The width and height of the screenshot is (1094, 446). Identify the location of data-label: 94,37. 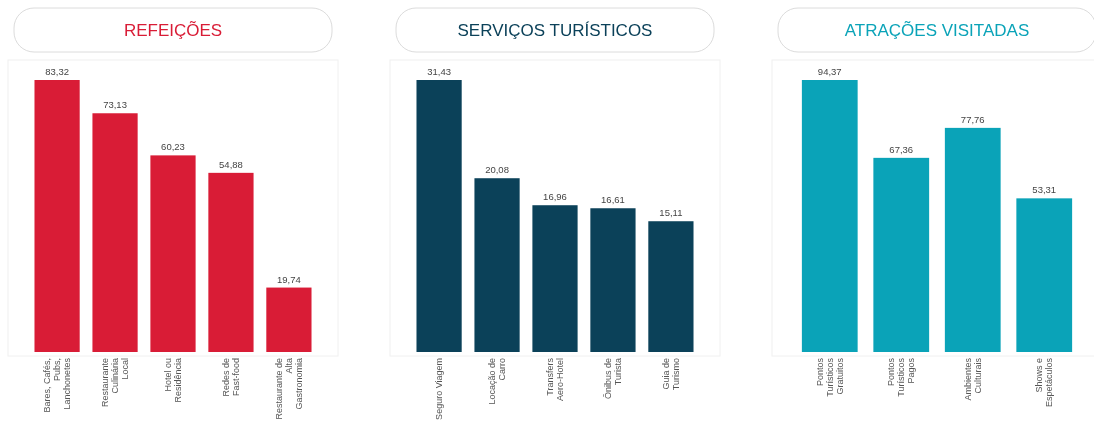
(829, 71).